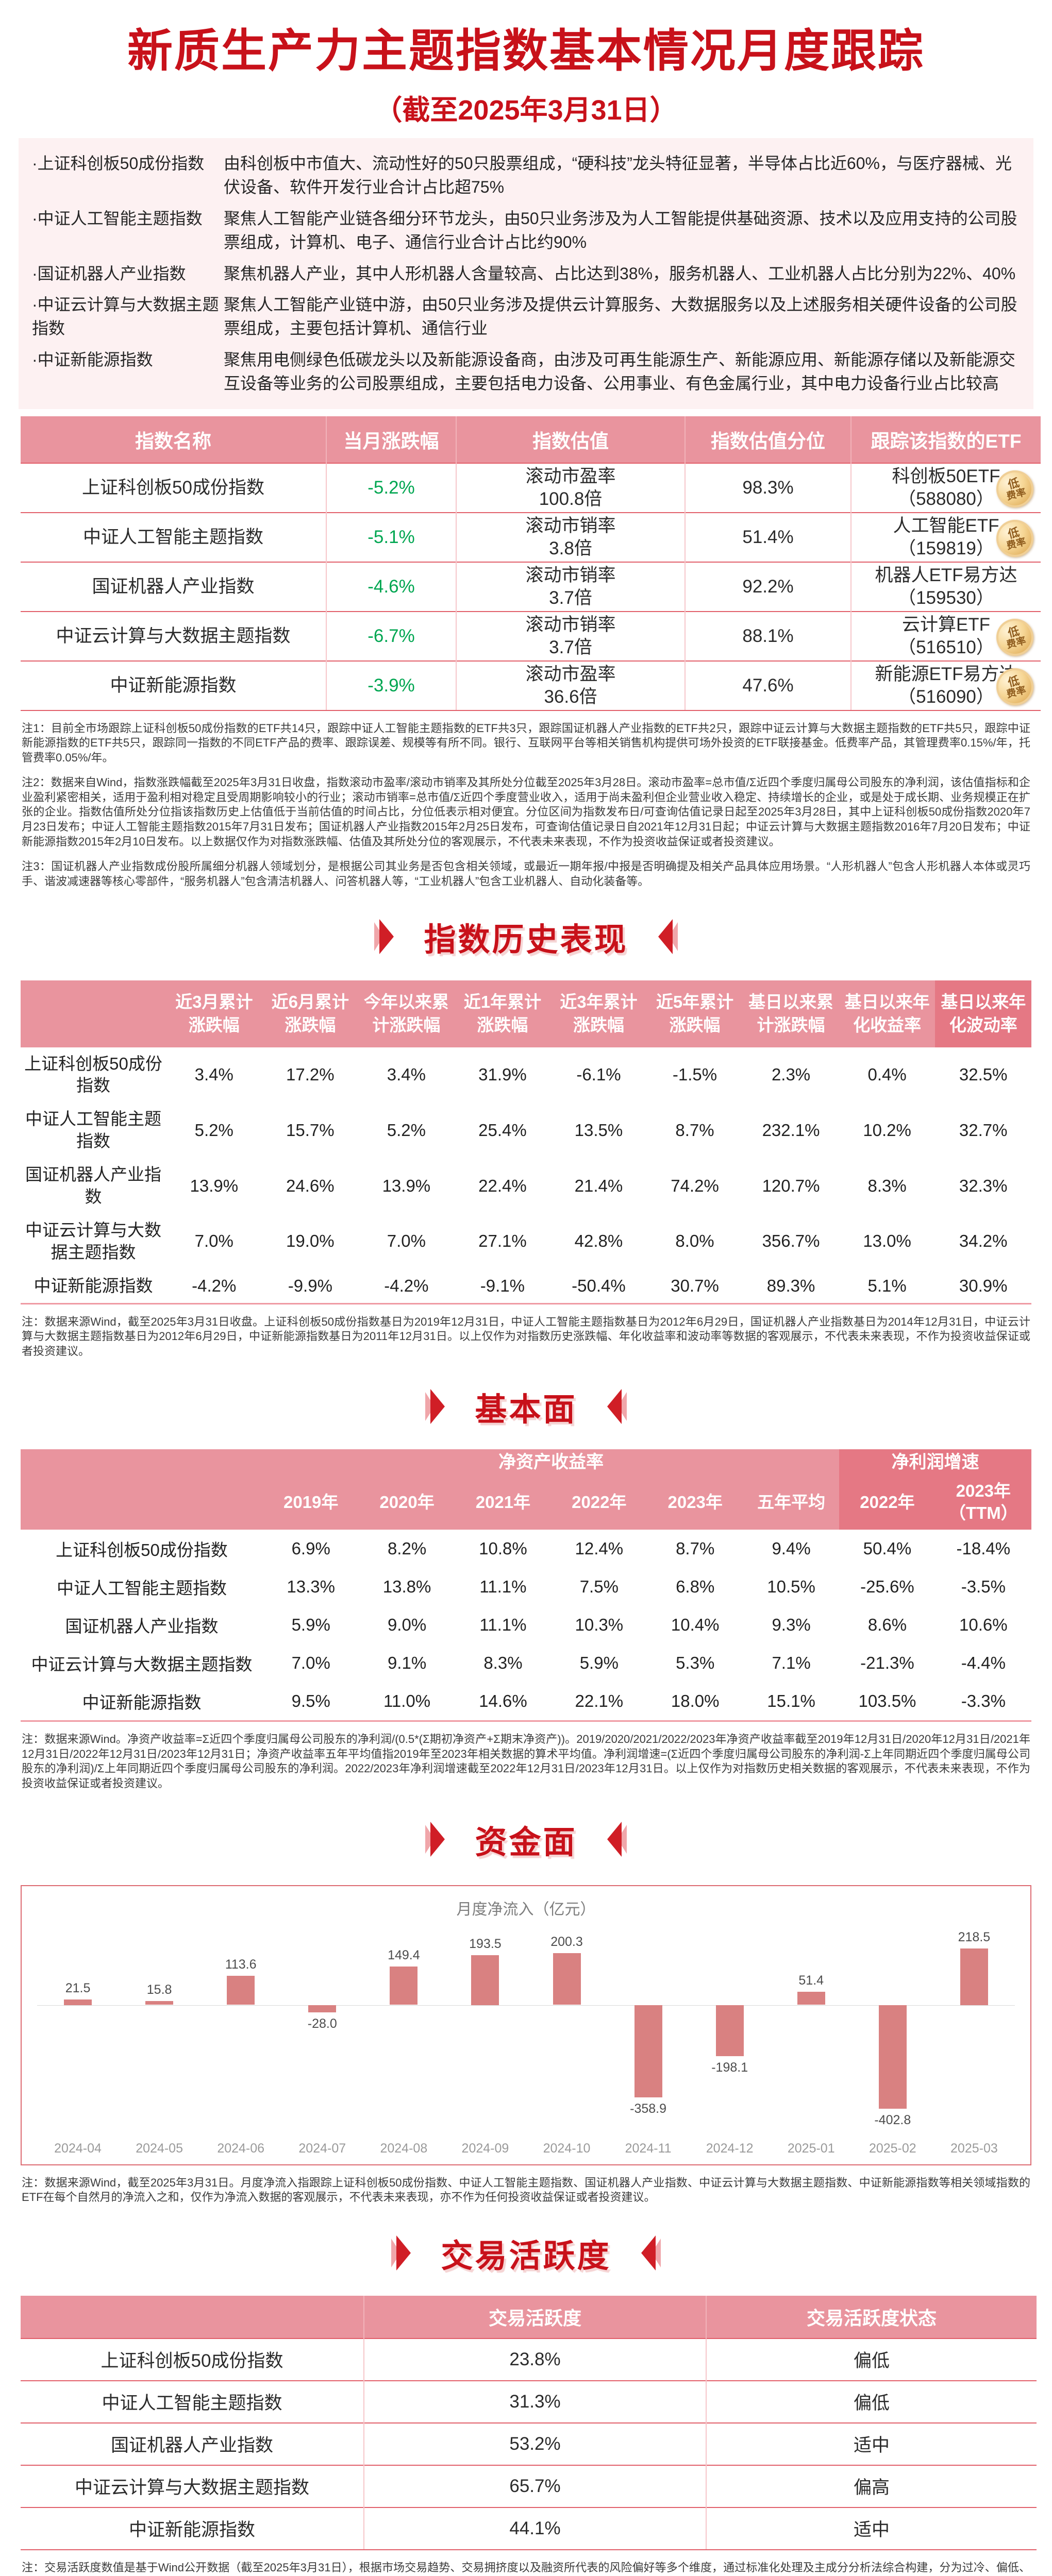 Image resolution: width=1052 pixels, height=2576 pixels. What do you see at coordinates (407, 1285) in the screenshot?
I see `value-cell: -4.2%` at bounding box center [407, 1285].